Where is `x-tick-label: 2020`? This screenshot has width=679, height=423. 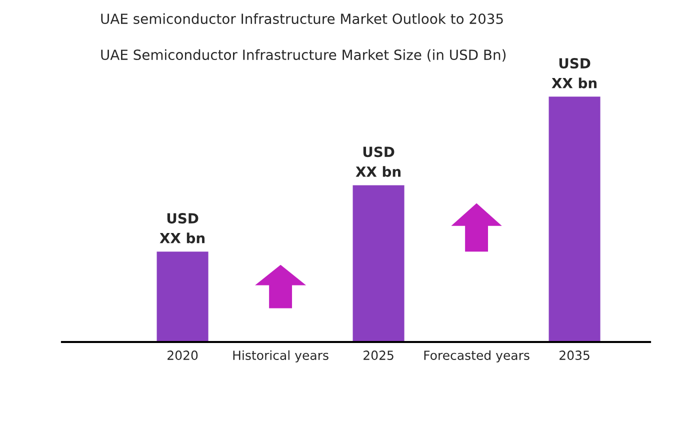
x-tick-label: 2020 is located at coordinates (183, 355).